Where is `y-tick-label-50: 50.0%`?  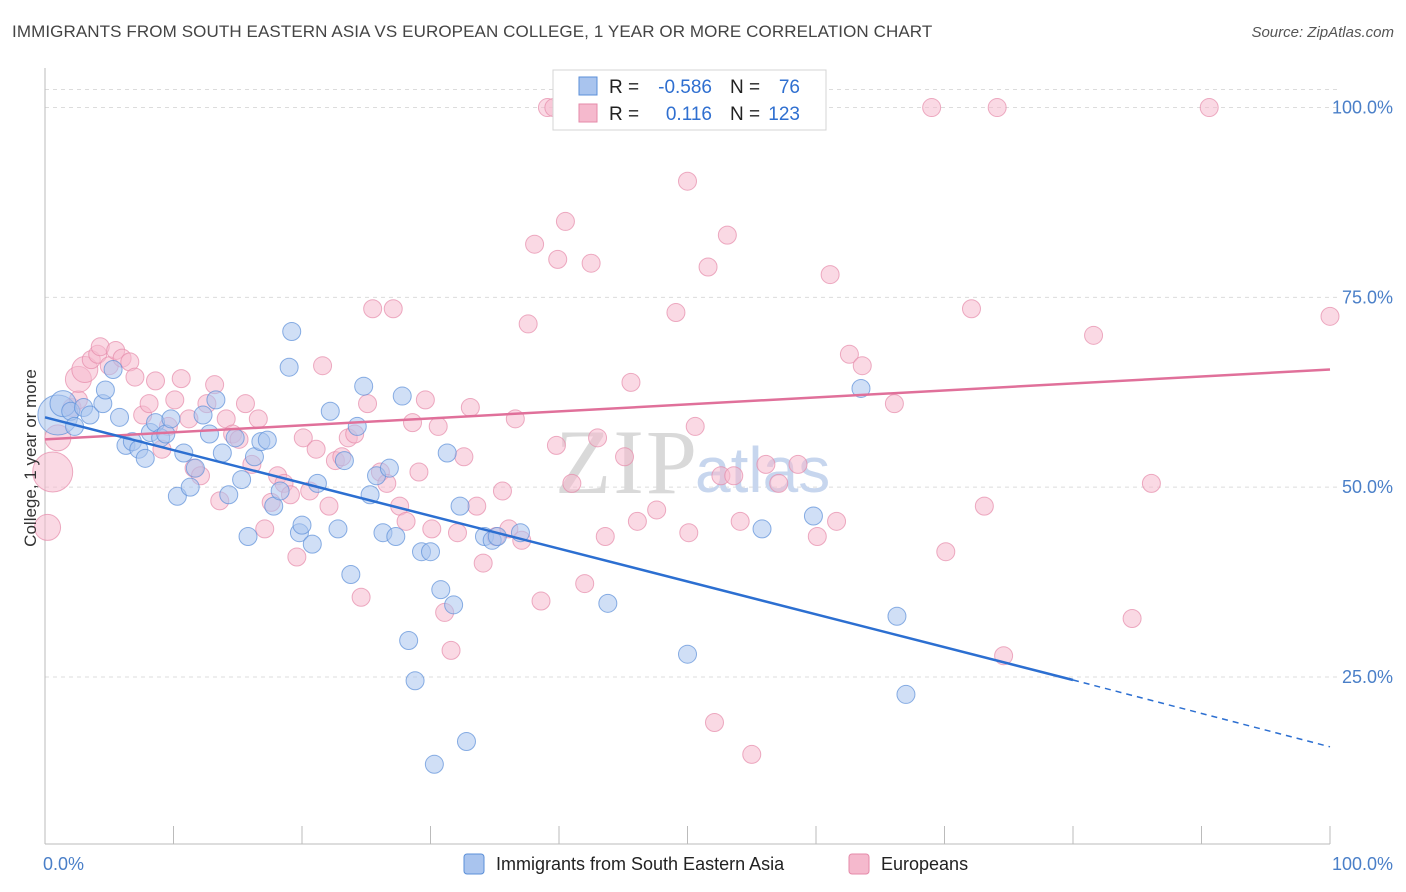 y-tick-label-50: 50.0% is located at coordinates (1367, 487).